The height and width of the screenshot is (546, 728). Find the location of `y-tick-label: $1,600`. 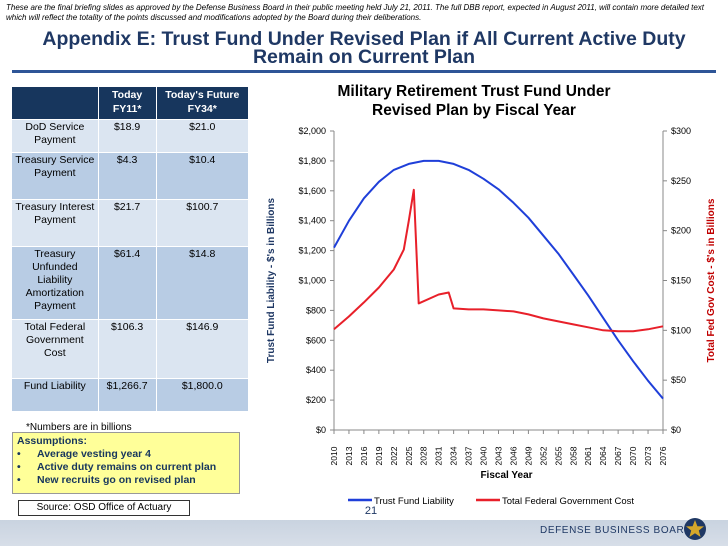

y-tick-label: $1,600 is located at coordinates (312, 191).